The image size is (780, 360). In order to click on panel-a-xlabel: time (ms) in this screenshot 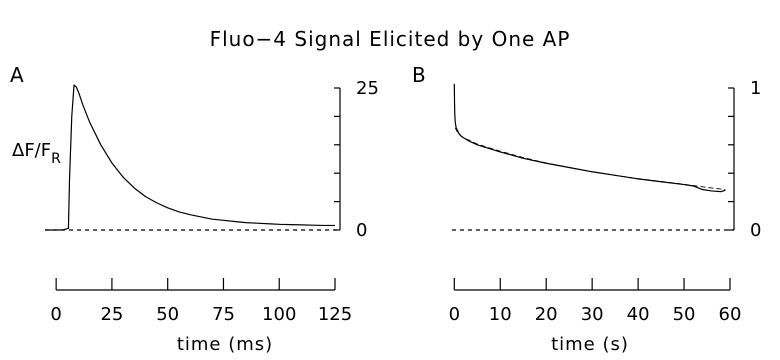, I will do `click(225, 344)`.